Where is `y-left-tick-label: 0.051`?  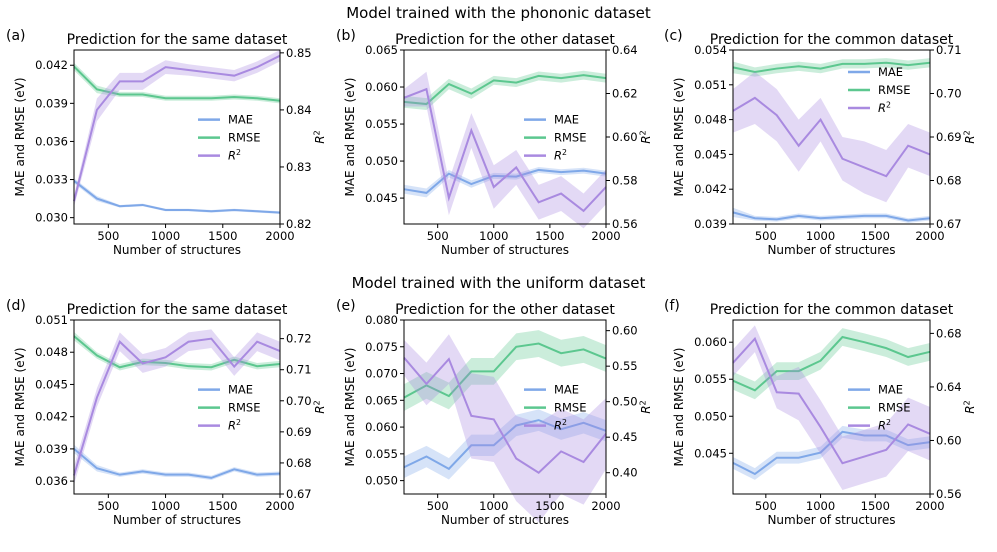
y-left-tick-label: 0.051 is located at coordinates (710, 85).